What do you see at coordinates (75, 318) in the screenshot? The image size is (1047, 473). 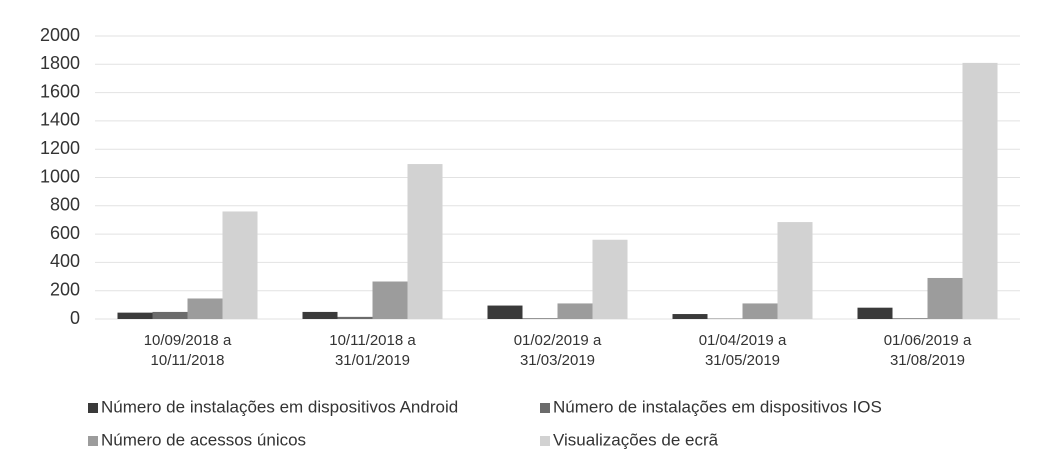 I see `y-tick-label: 0` at bounding box center [75, 318].